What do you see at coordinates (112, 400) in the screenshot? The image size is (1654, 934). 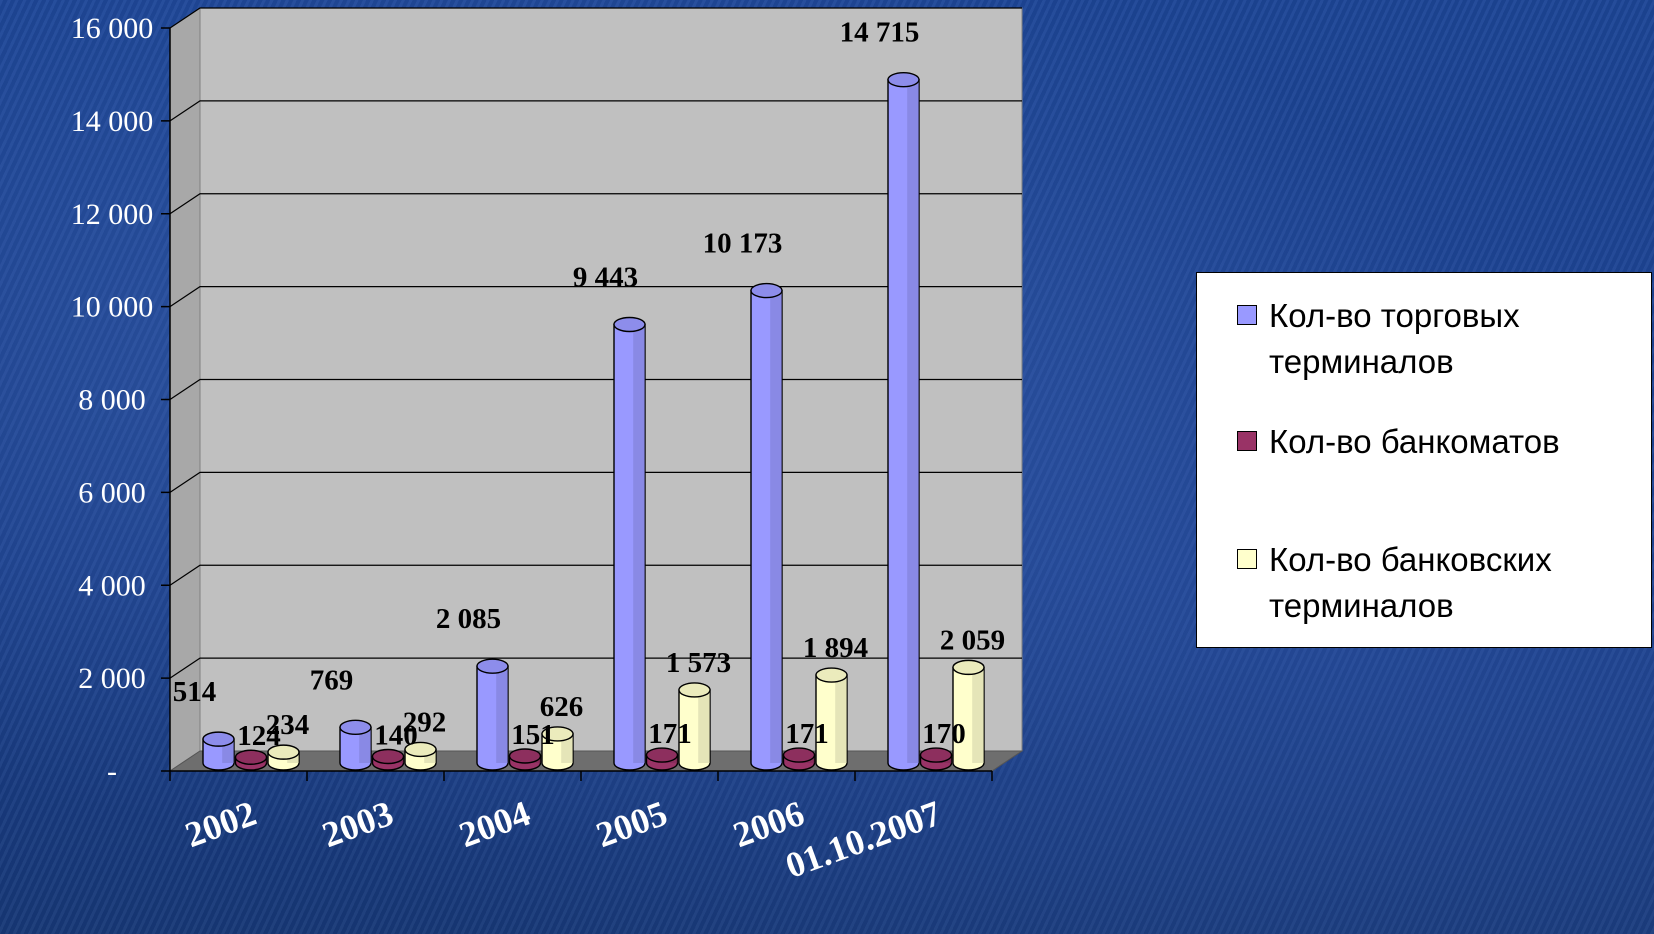 I see `y-tick-label: 8 000` at bounding box center [112, 400].